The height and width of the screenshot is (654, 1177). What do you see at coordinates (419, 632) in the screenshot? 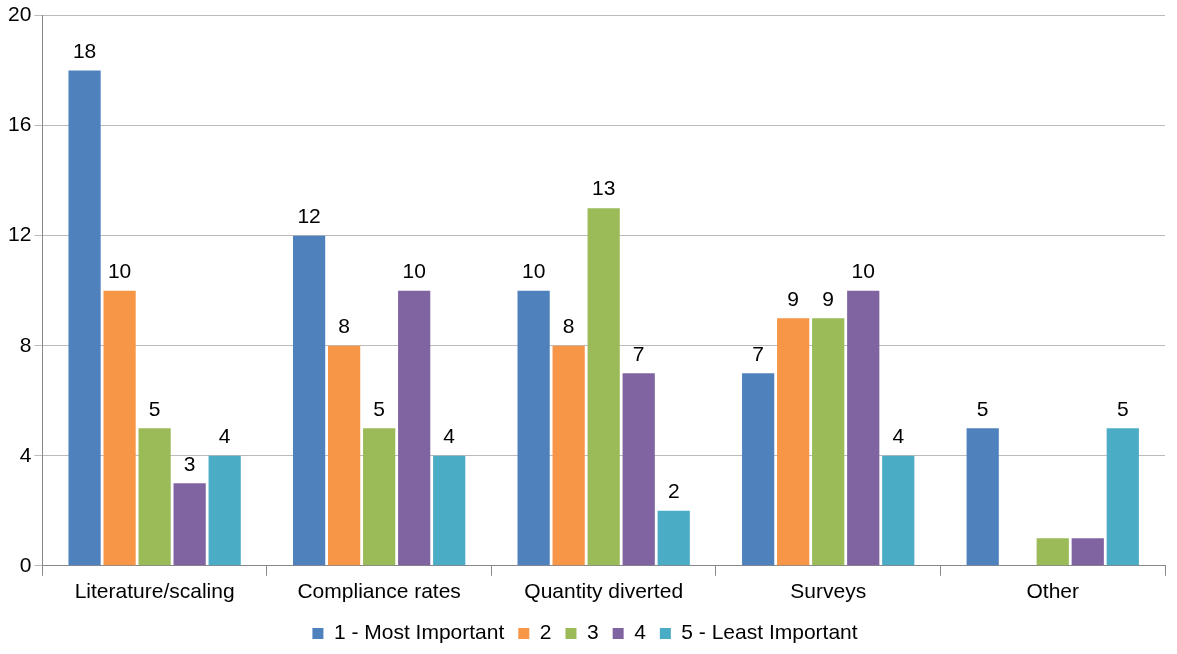
I see `legend-label: 1 - Most Important` at bounding box center [419, 632].